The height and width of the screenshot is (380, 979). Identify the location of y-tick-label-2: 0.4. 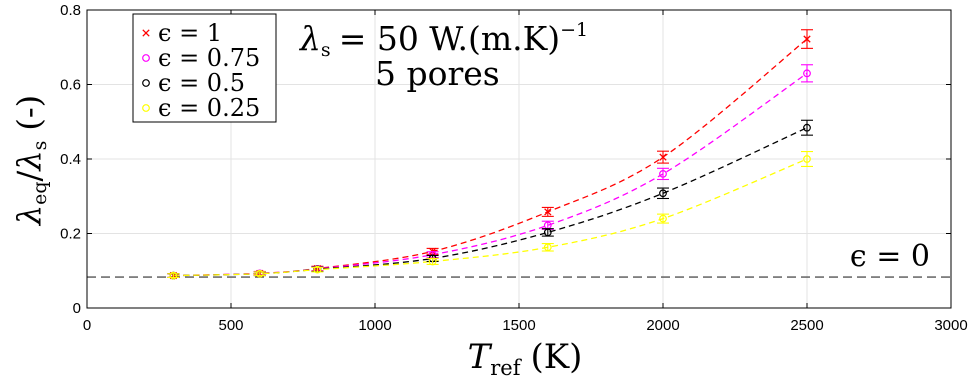
(70, 159).